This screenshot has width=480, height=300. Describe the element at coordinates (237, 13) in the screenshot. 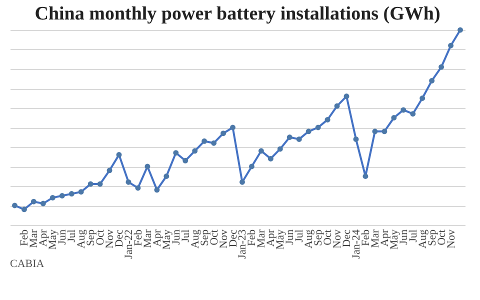

I see `chart-title: China monthly power battery installations (GWh)` at that location.